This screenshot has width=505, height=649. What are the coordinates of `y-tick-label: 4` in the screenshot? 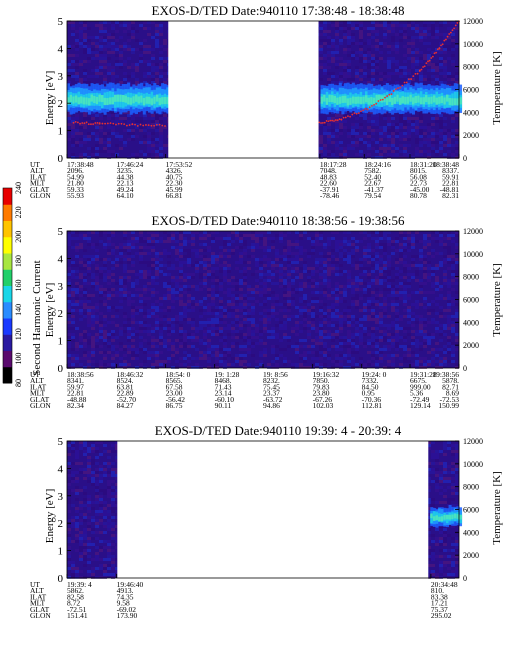 It's located at (61, 49).